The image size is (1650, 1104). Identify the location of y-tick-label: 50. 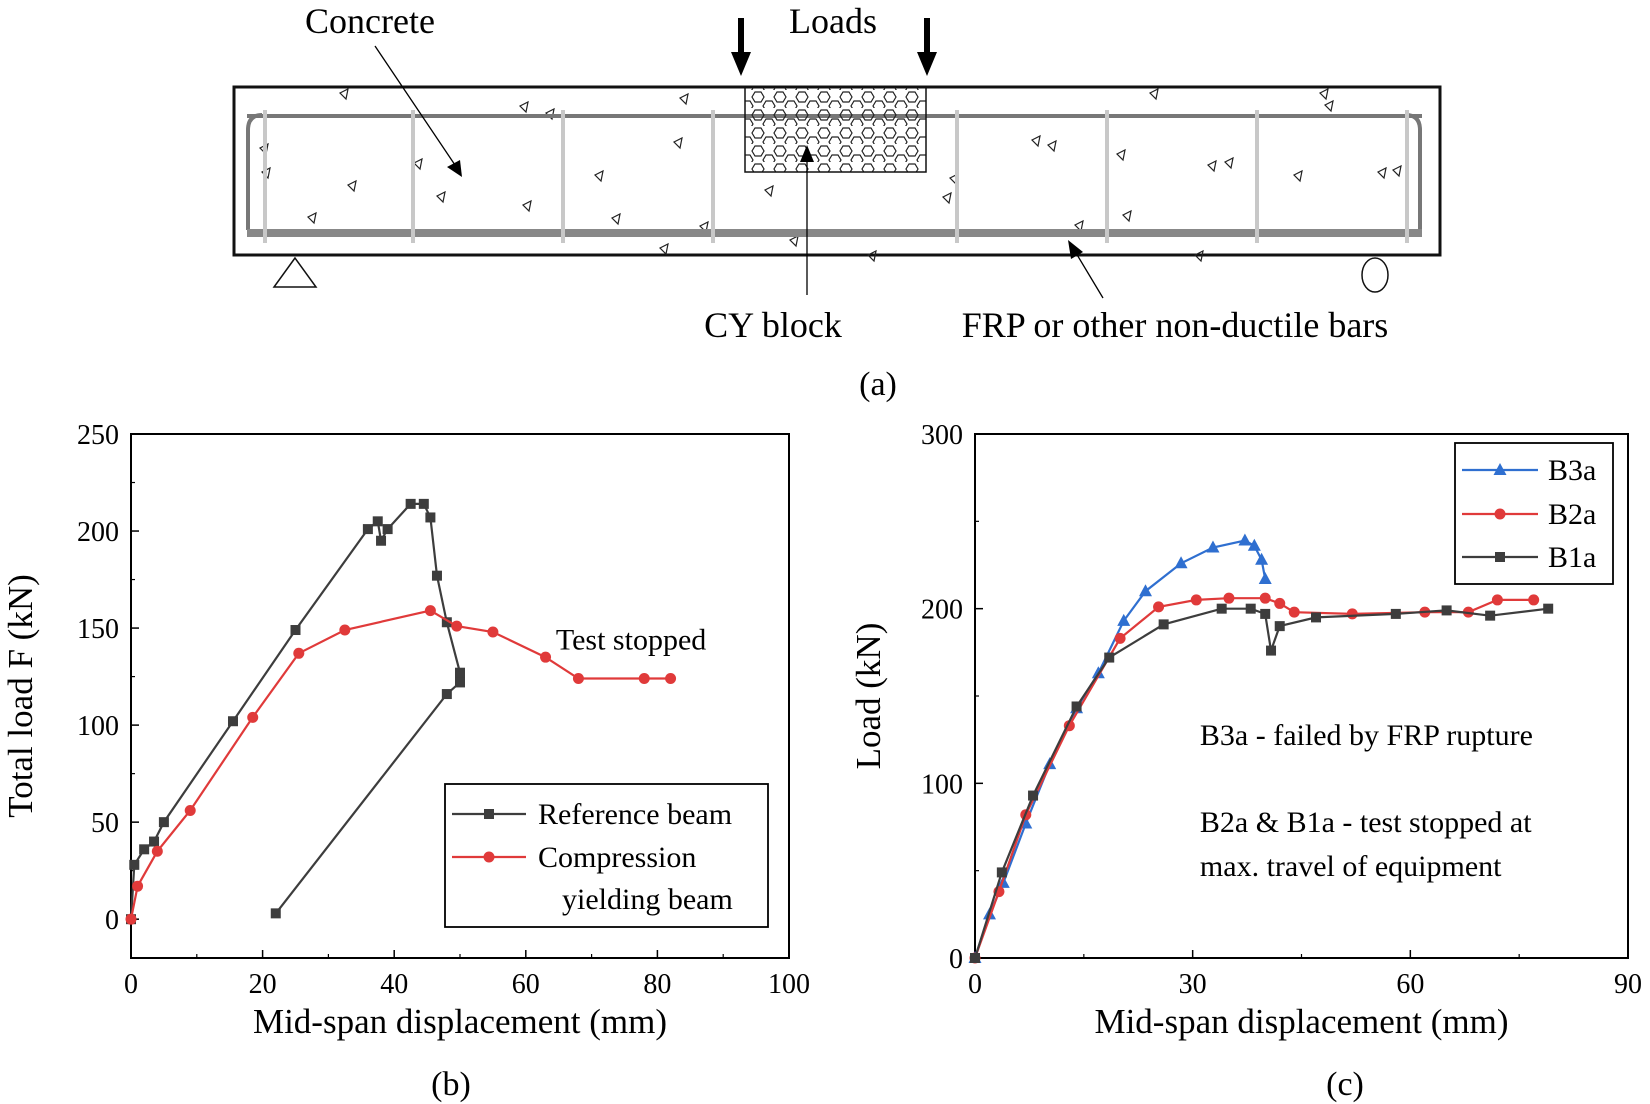
(105, 823).